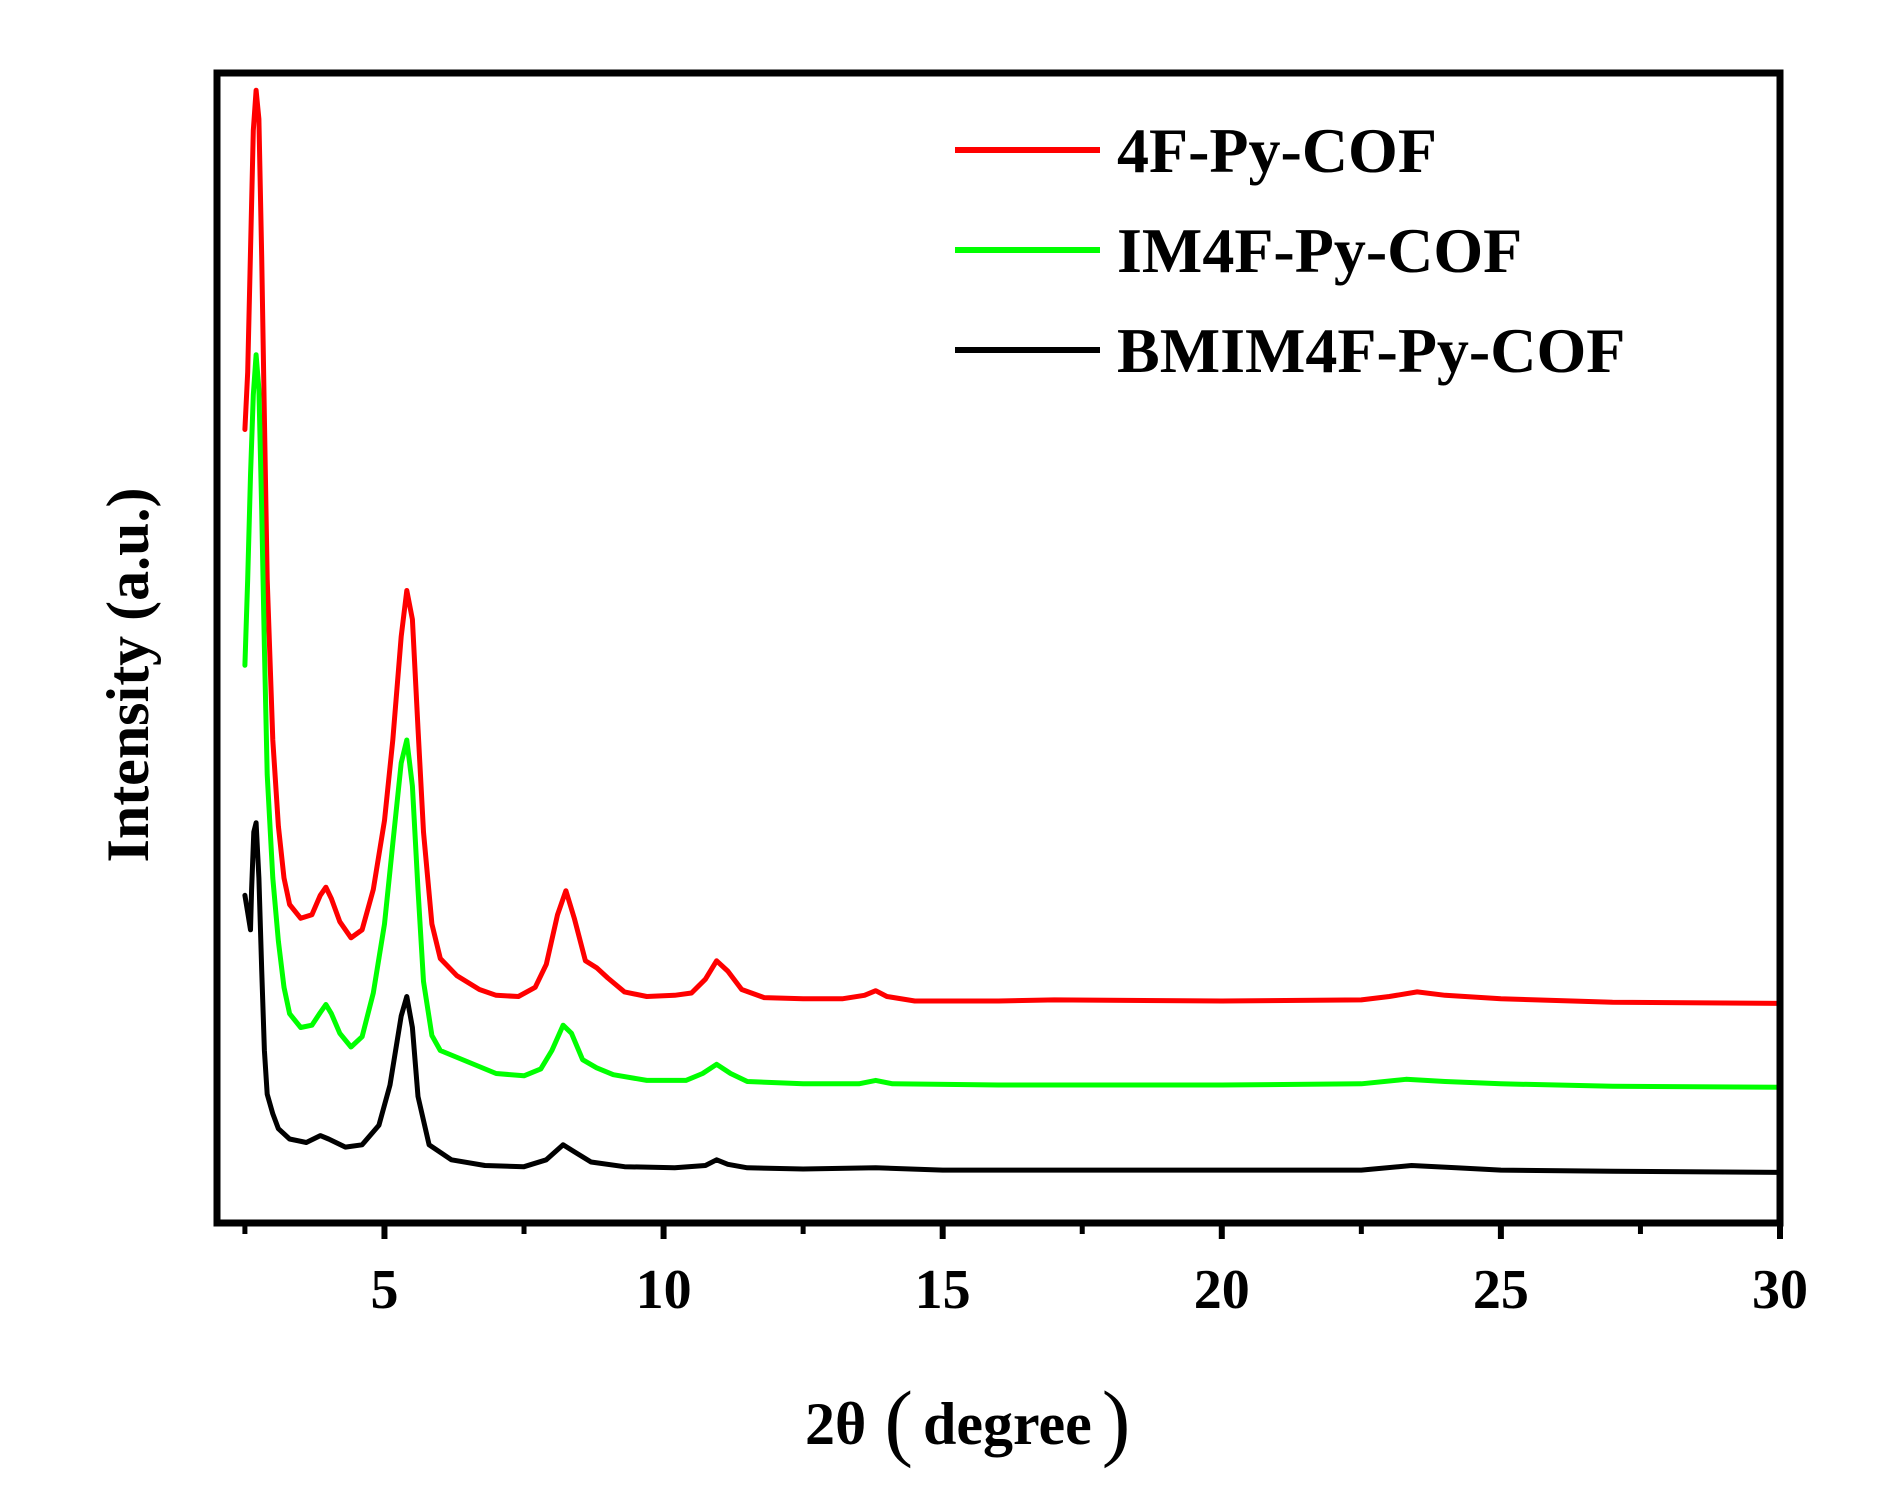  What do you see at coordinates (943, 1290) in the screenshot?
I see `x-tick-label: 15` at bounding box center [943, 1290].